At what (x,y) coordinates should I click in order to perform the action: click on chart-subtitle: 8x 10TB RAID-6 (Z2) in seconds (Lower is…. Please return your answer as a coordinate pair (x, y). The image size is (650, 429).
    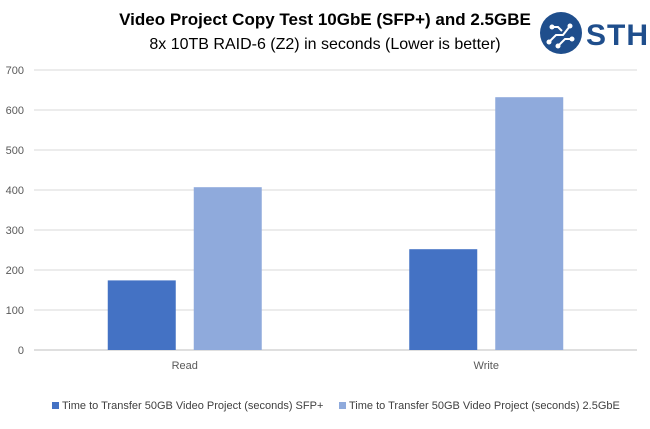
    Looking at the image, I should click on (324, 44).